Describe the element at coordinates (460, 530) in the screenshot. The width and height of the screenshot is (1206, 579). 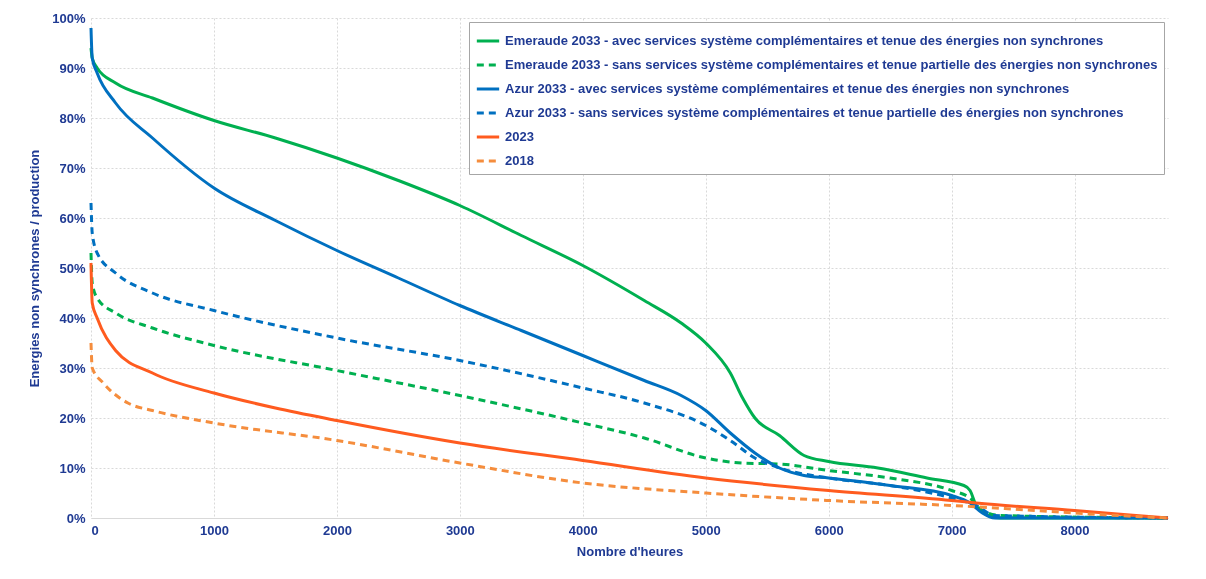
I see `x-tick-label: 3000` at that location.